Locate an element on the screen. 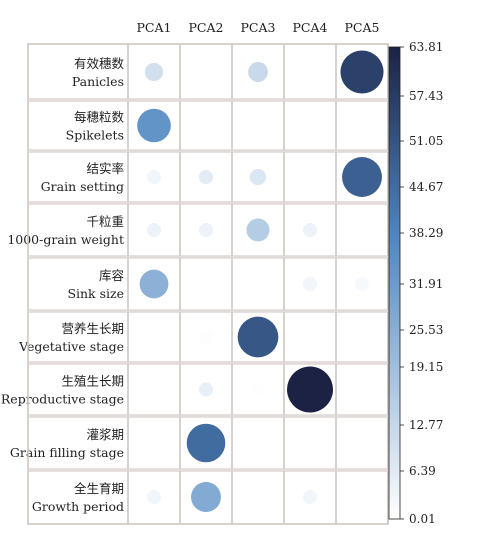  column-label-pca2: PCA2 is located at coordinates (206, 27).